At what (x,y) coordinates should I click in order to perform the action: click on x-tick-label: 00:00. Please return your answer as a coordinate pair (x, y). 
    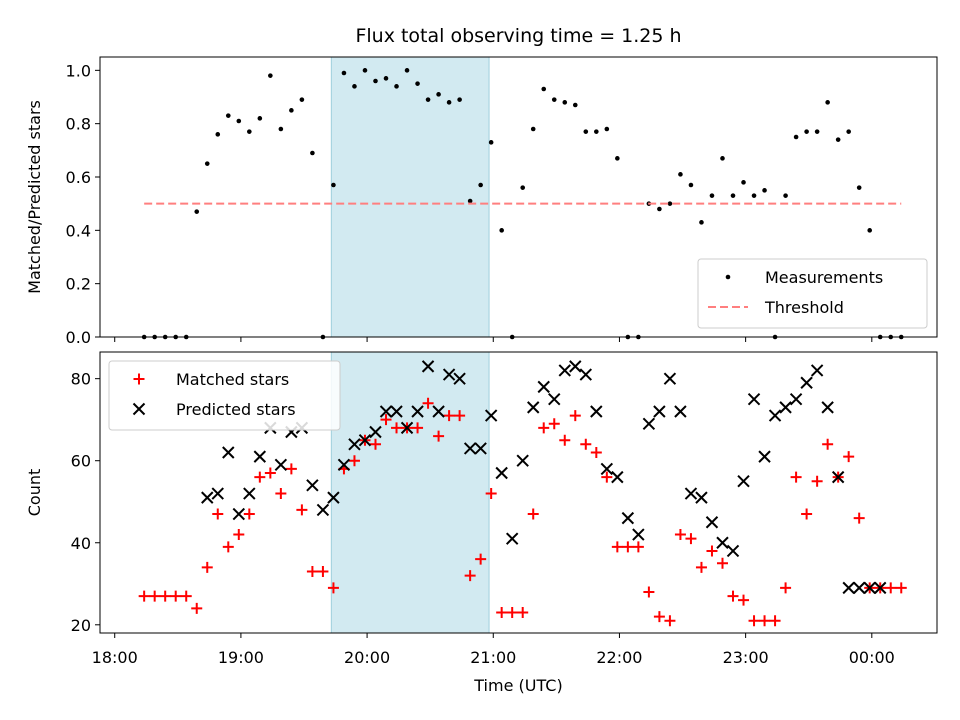
    Looking at the image, I should click on (872, 657).